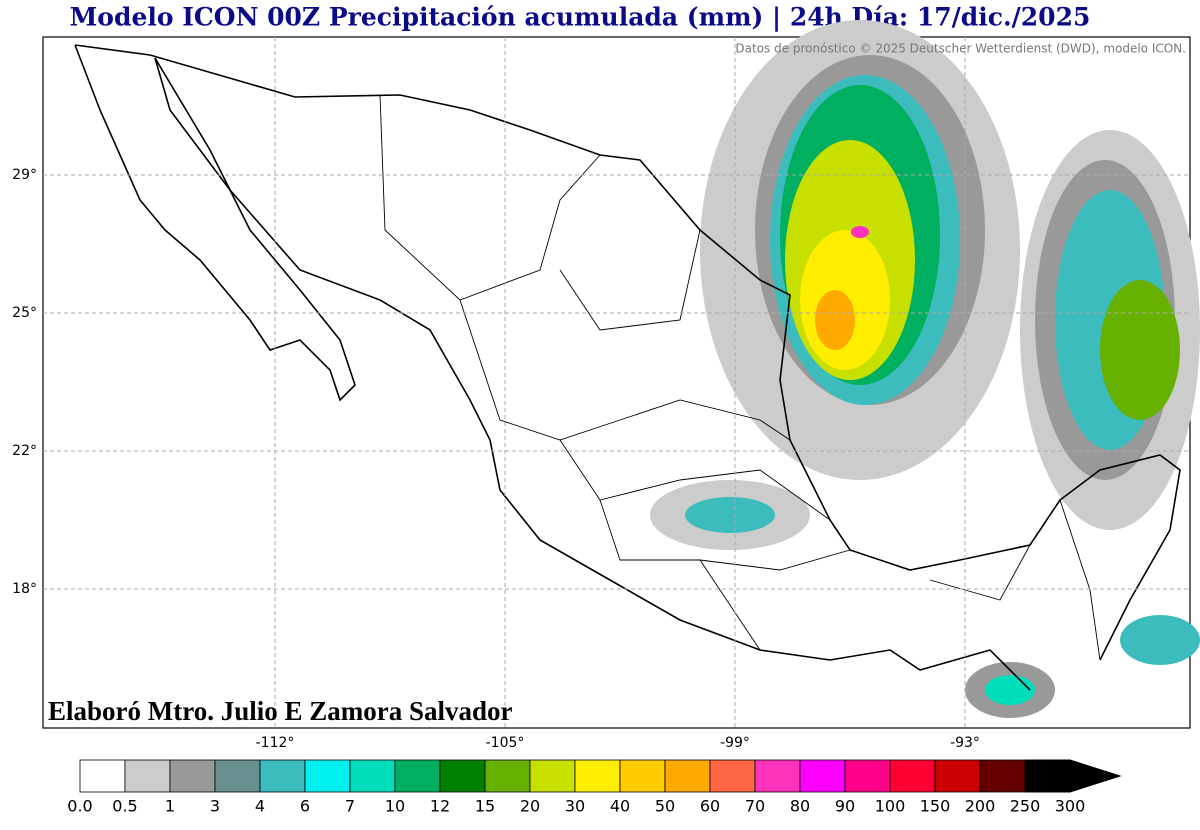 Image resolution: width=1200 pixels, height=830 pixels. I want to click on colorbar-label: 90, so click(845, 806).